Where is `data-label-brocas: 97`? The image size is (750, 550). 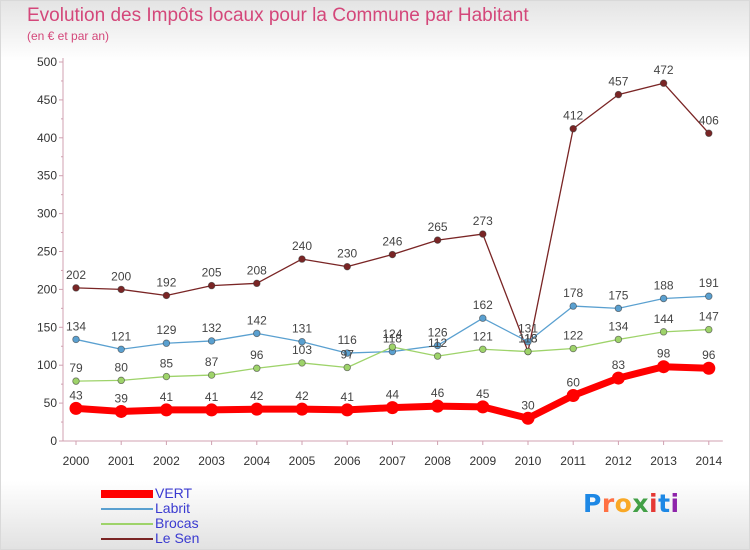
data-label-brocas: 97 is located at coordinates (348, 354).